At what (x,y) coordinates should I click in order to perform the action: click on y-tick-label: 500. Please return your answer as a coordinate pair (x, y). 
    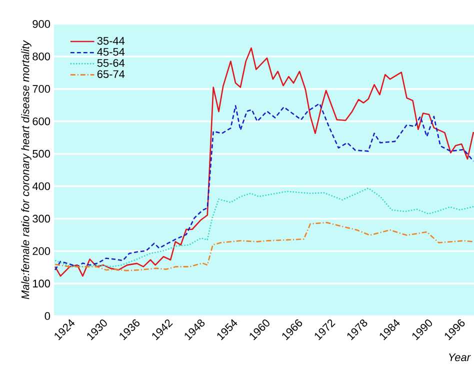
    Looking at the image, I should click on (41, 154).